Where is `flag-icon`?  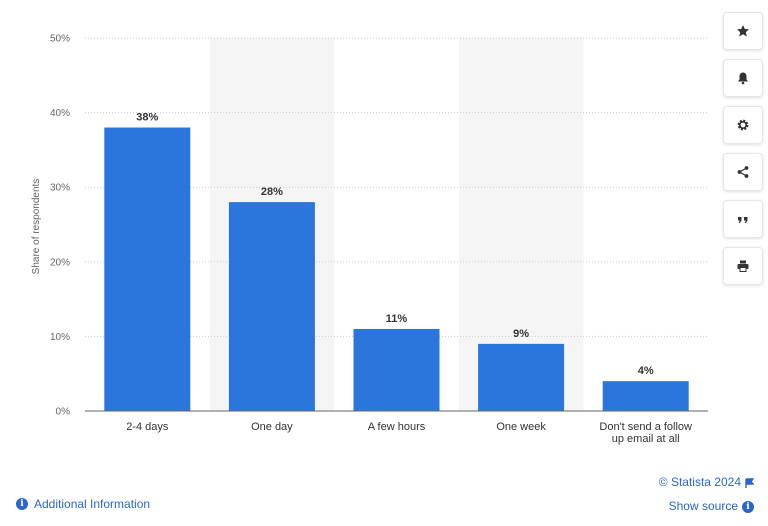 flag-icon is located at coordinates (749, 483).